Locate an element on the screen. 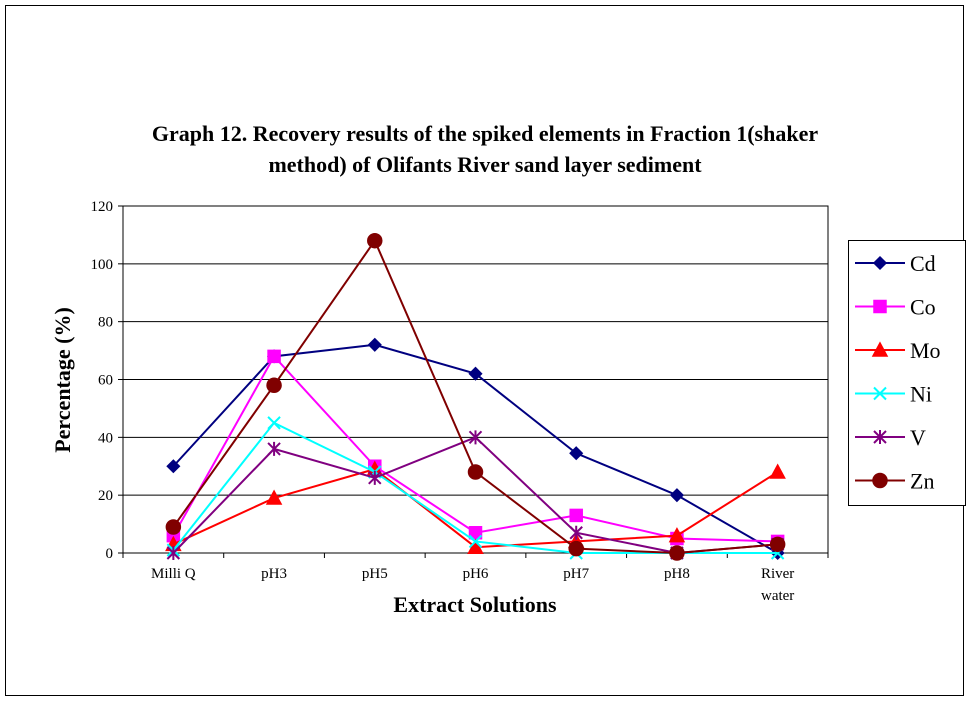 The width and height of the screenshot is (969, 706). x-tick-label-box: pH8 is located at coordinates (677, 574).